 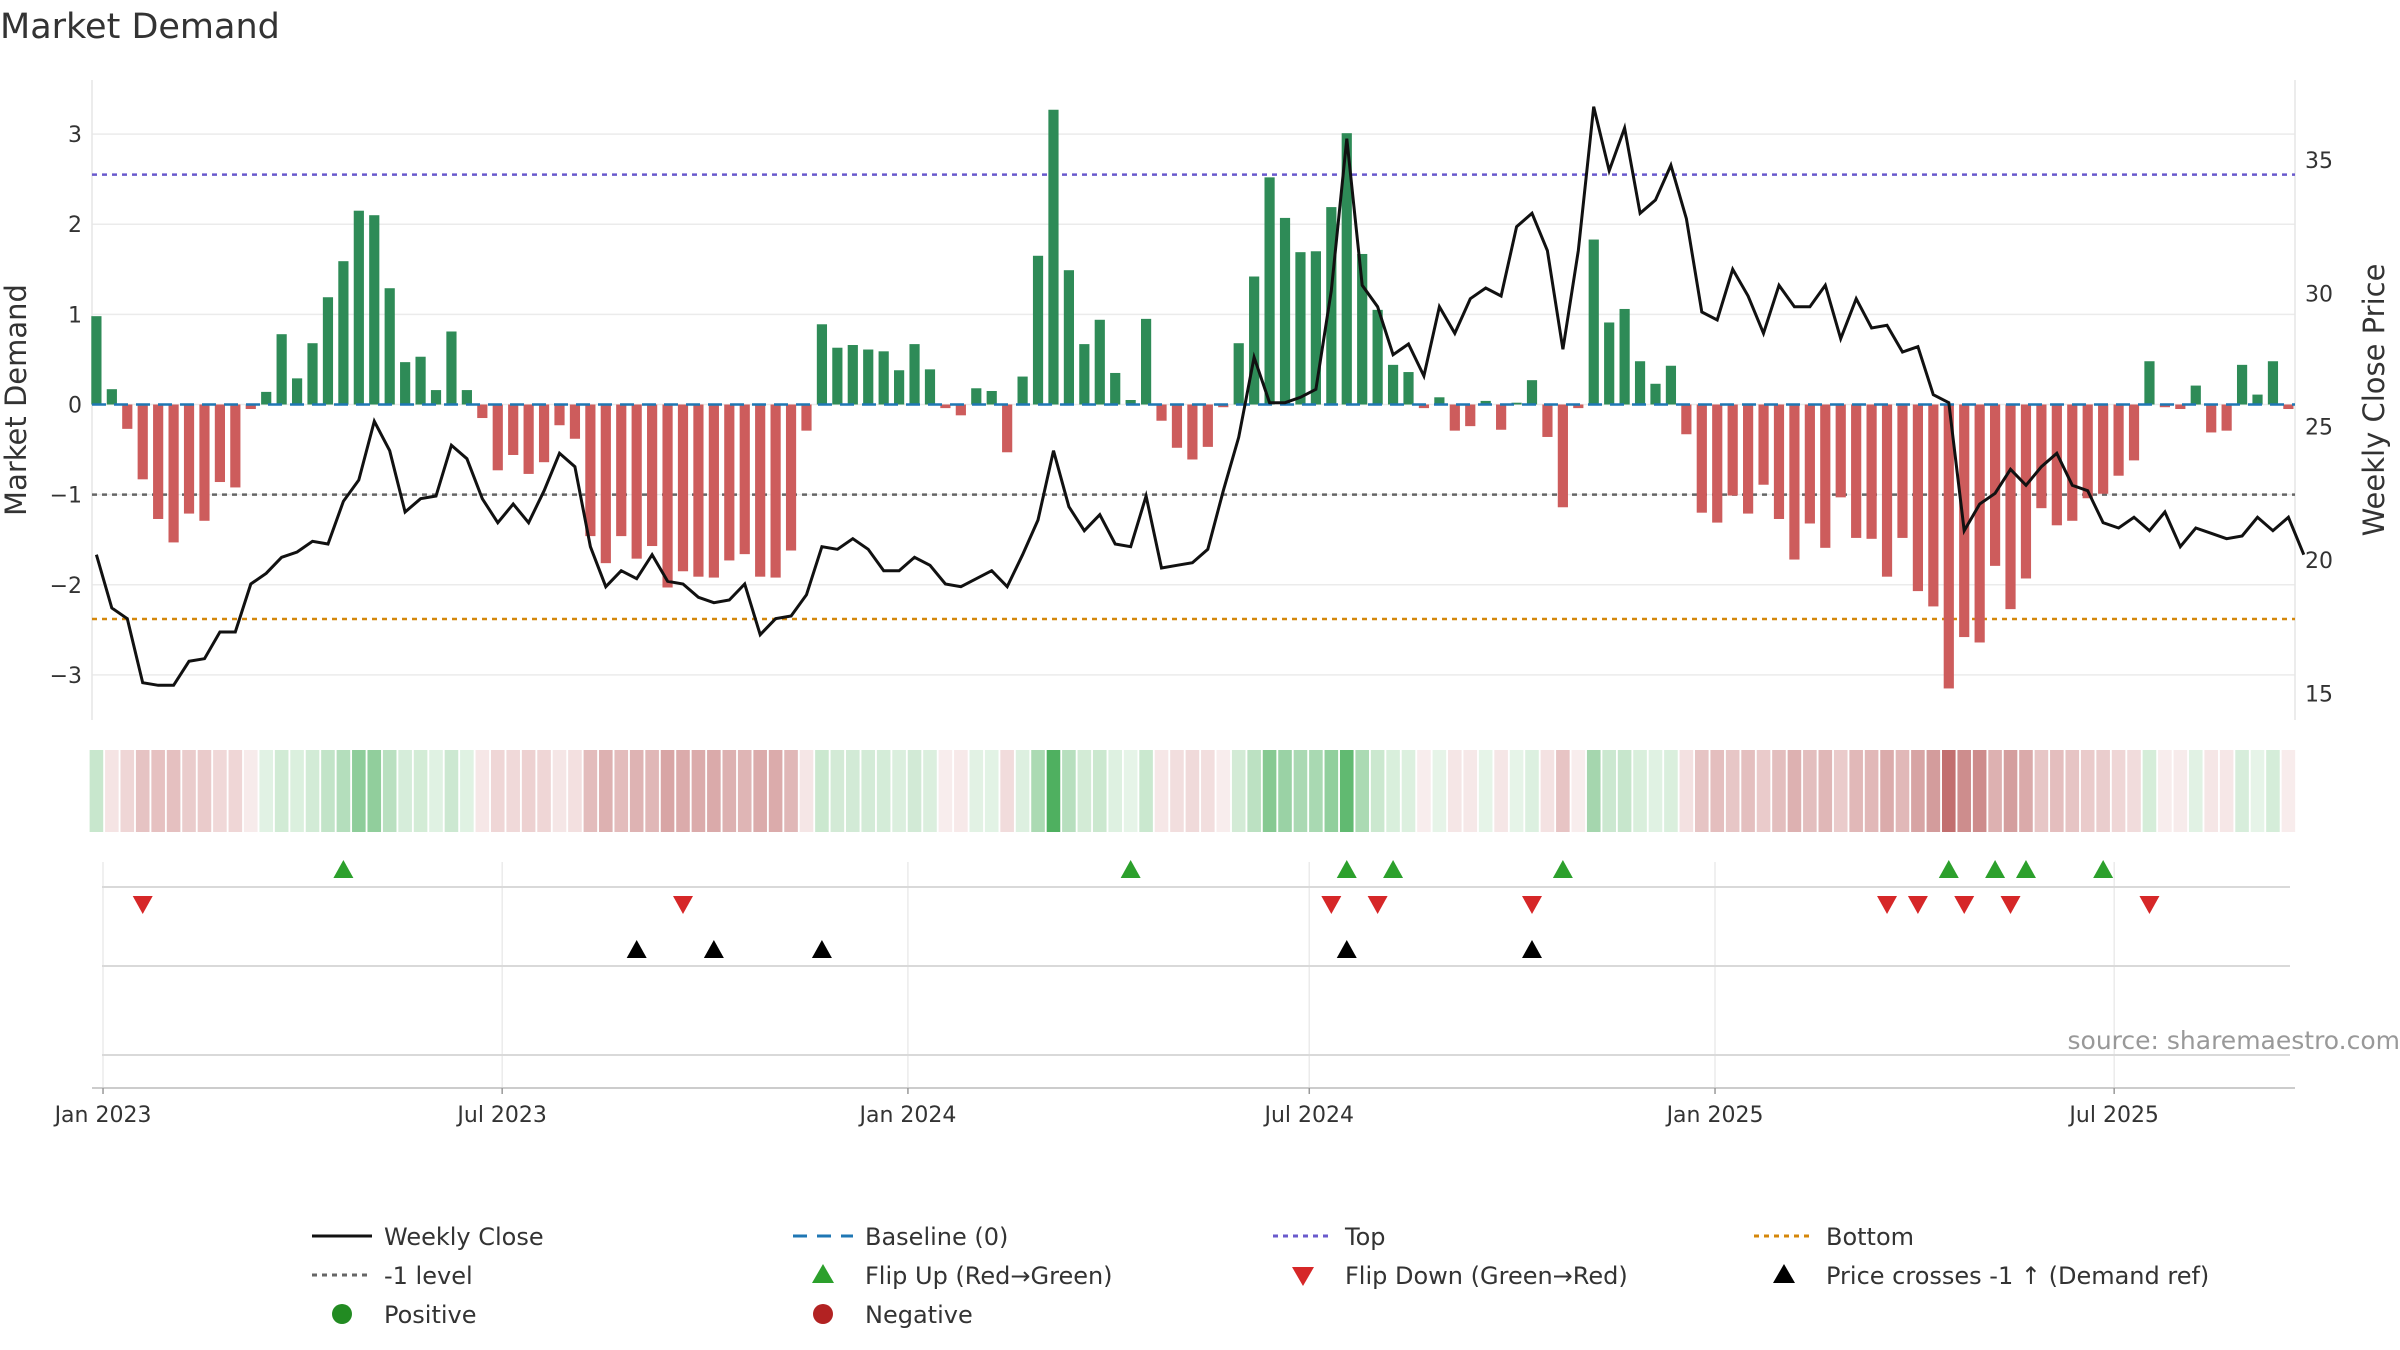 What do you see at coordinates (2374, 400) in the screenshot?
I see `right-axis-label: Weekly Close Price` at bounding box center [2374, 400].